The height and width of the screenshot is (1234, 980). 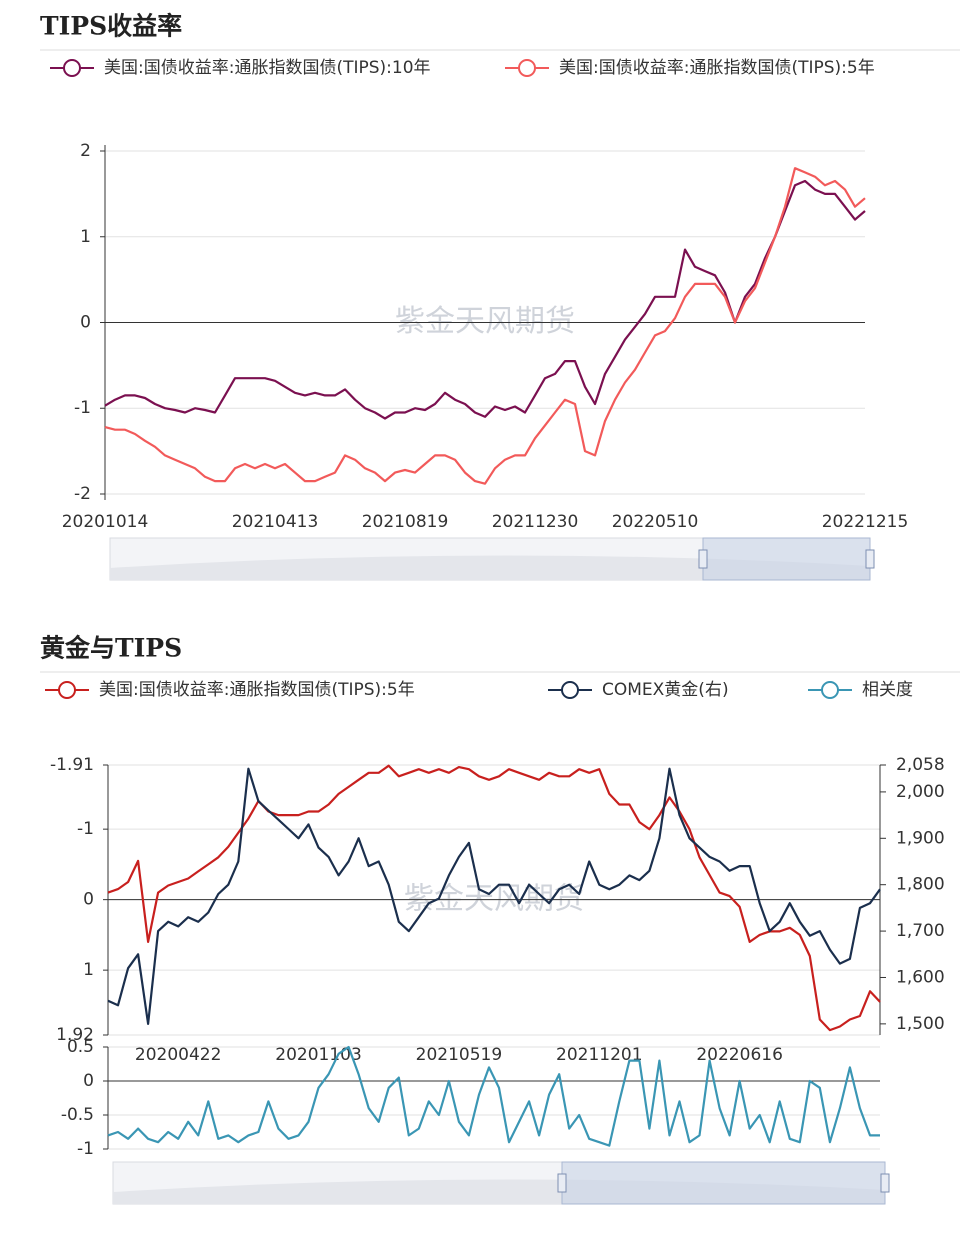 I want to click on x-tick-label: 20210413, so click(x=275, y=522).